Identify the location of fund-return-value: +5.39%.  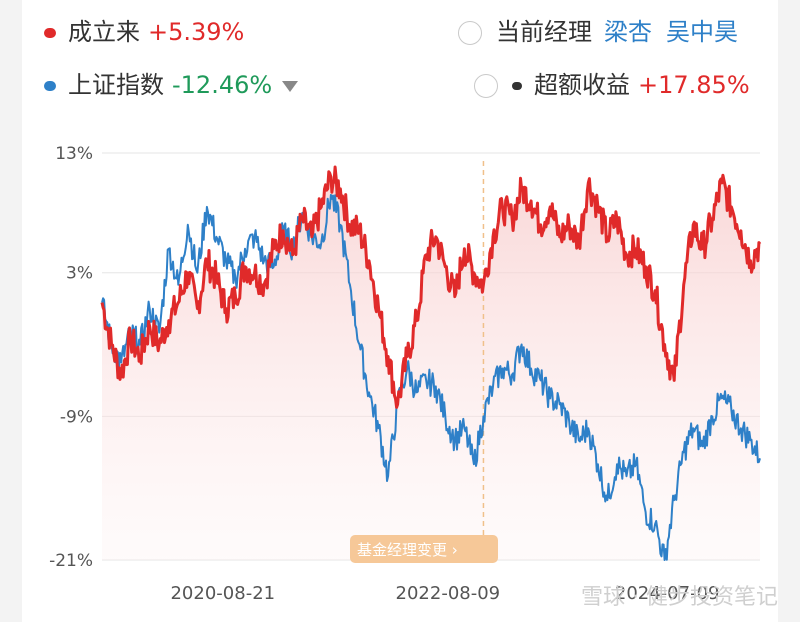
(196, 32).